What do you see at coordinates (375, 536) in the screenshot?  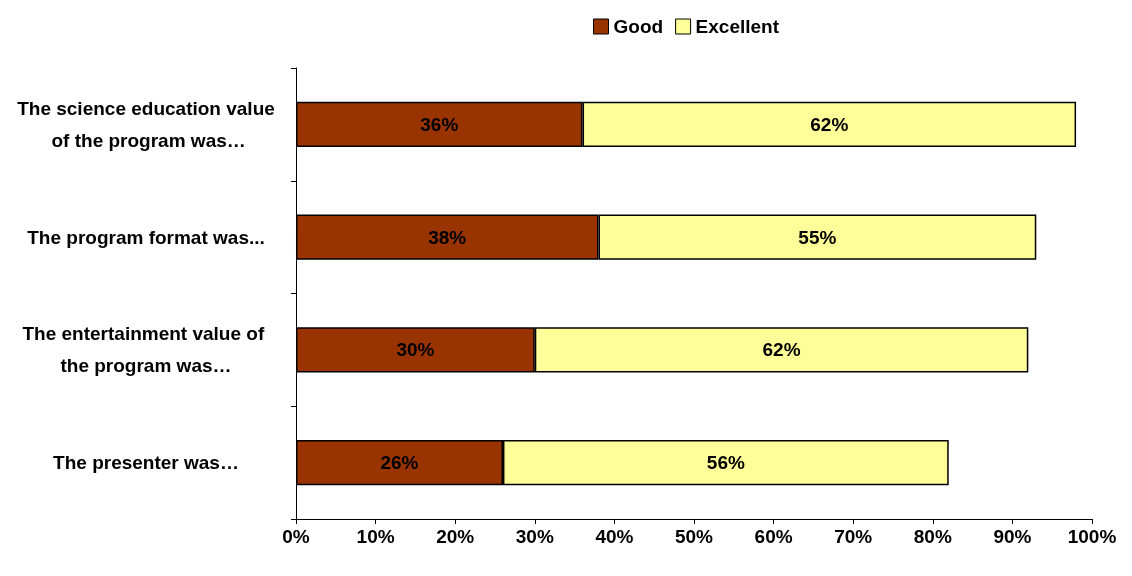 I see `x-tick-label: 10%` at bounding box center [375, 536].